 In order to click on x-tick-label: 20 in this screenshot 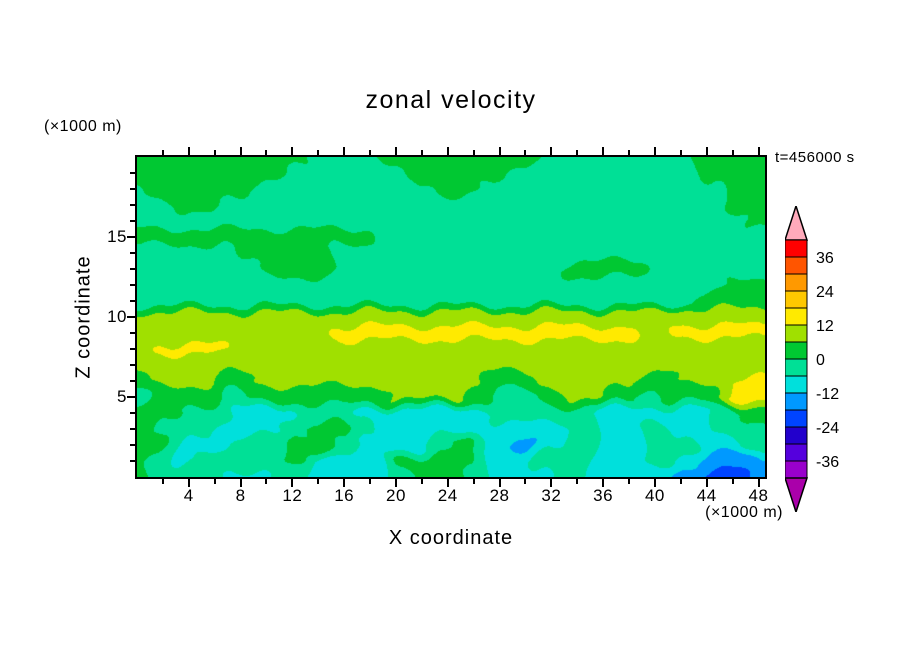, I will do `click(396, 495)`.